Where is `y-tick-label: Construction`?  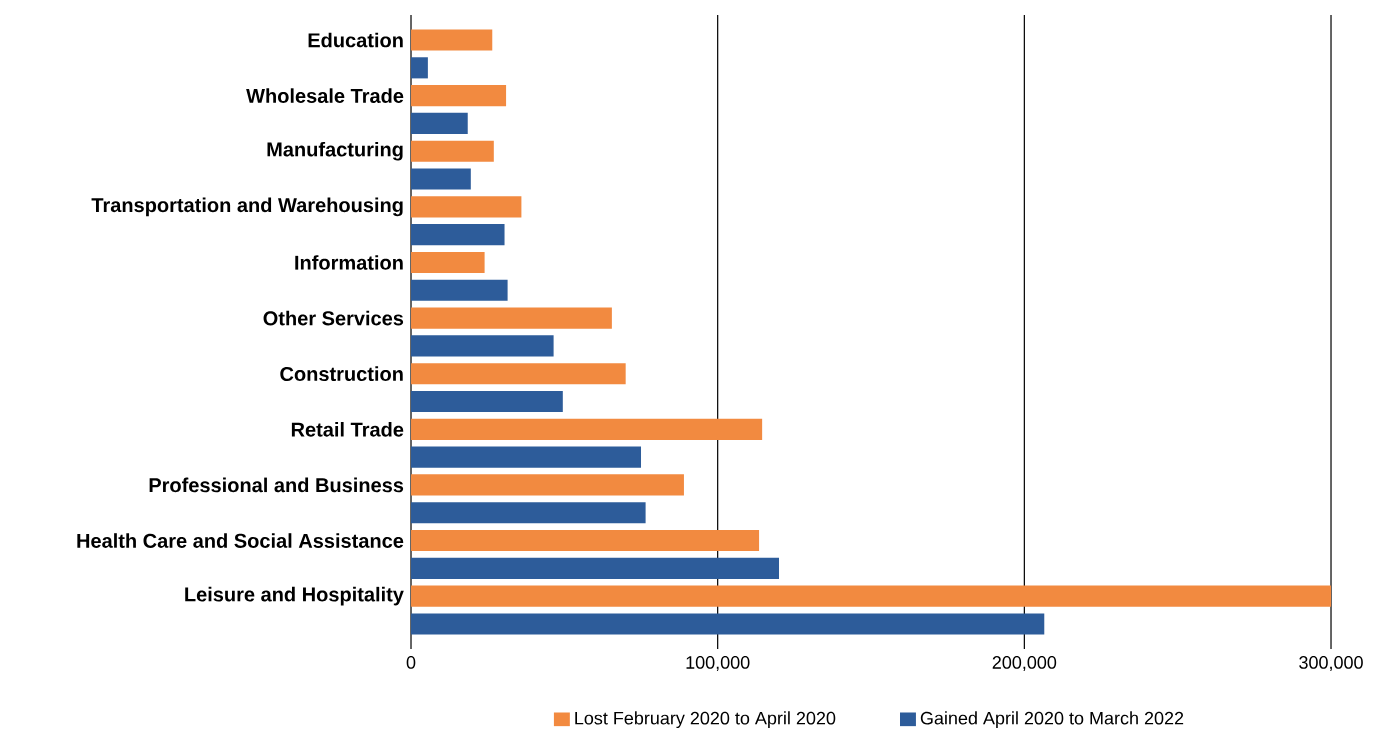
y-tick-label: Construction is located at coordinates (341, 373).